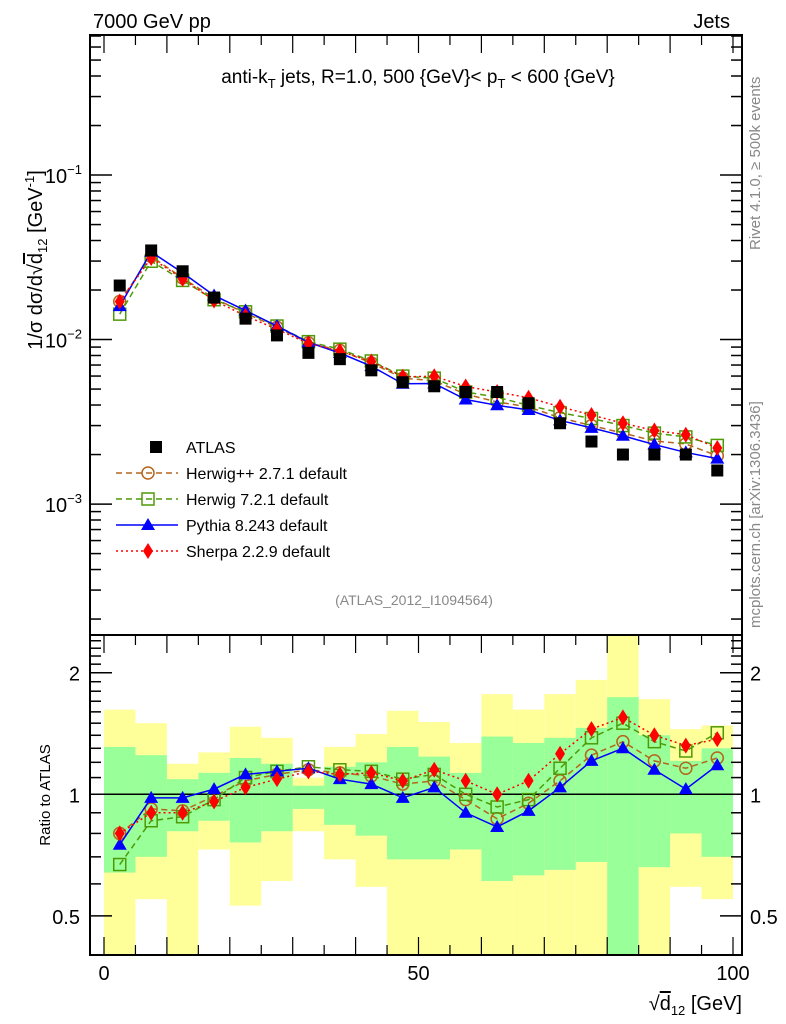 This screenshot has width=786, height=1024. What do you see at coordinates (36, 173) in the screenshot?
I see `ylabel-close: ]` at bounding box center [36, 173].